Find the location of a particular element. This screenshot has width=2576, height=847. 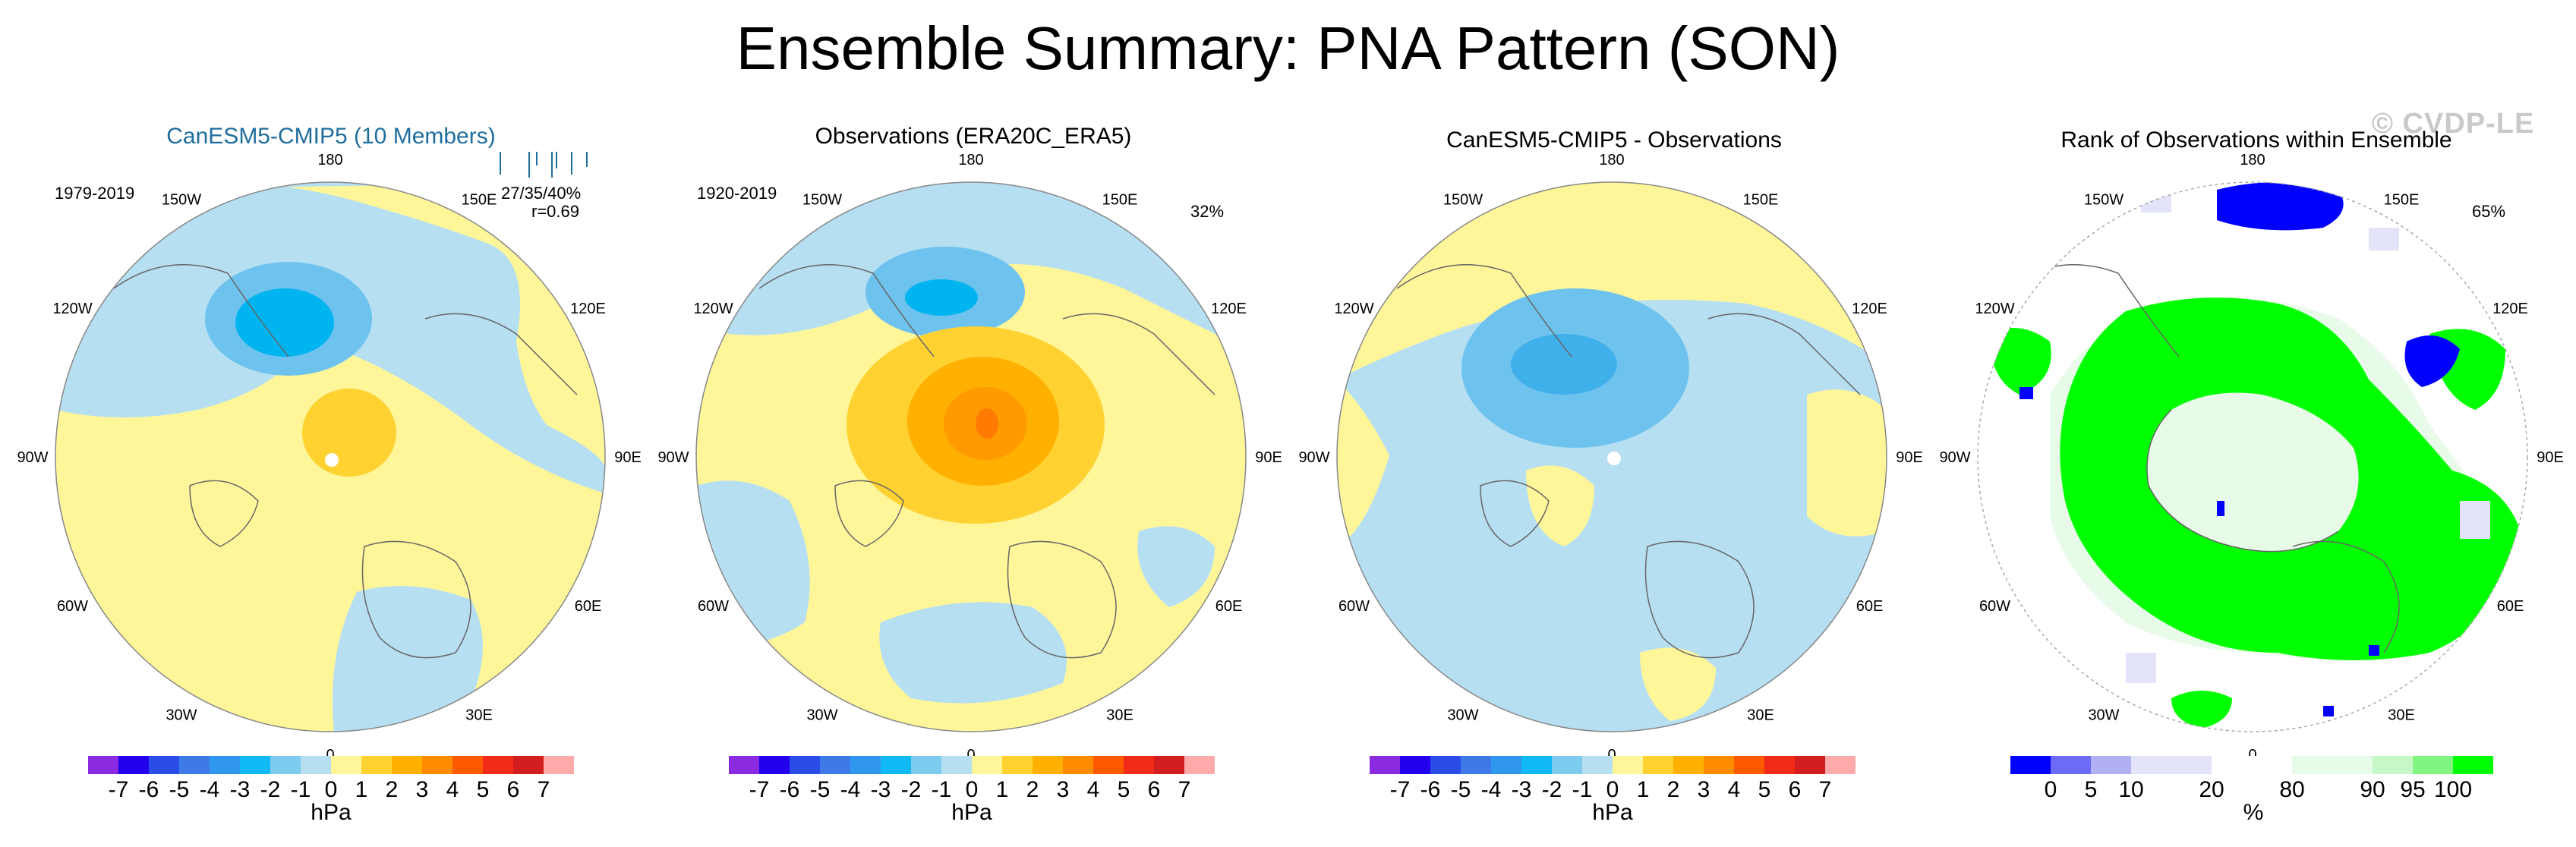

colorbar-model: -7 -6 -5 -4 -3 -2 -1 0 1 2 3 4 5 6 7 is located at coordinates (331, 779).